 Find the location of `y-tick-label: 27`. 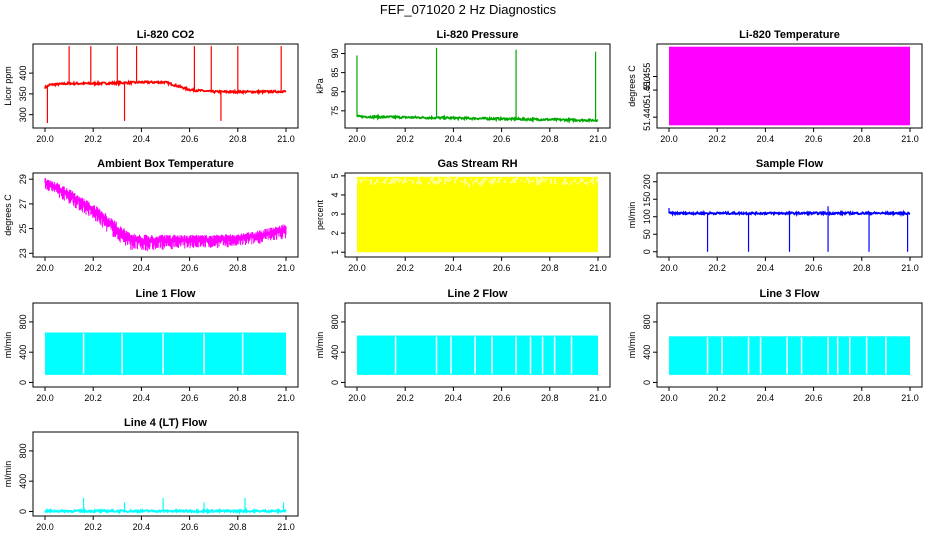

y-tick-label: 27 is located at coordinates (23, 204).